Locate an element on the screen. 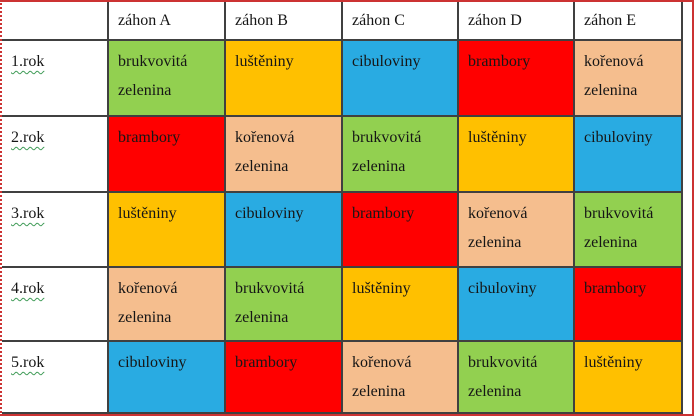 The image size is (694, 416). column-header: záhon D is located at coordinates (516, 21).